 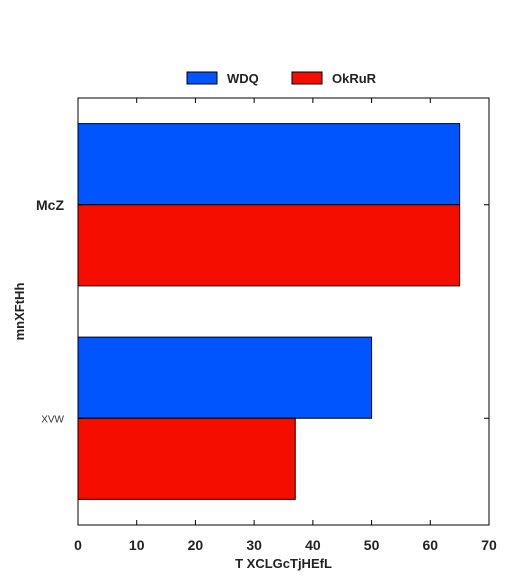 What do you see at coordinates (489, 545) in the screenshot?
I see `x-tick-label: 70` at bounding box center [489, 545].